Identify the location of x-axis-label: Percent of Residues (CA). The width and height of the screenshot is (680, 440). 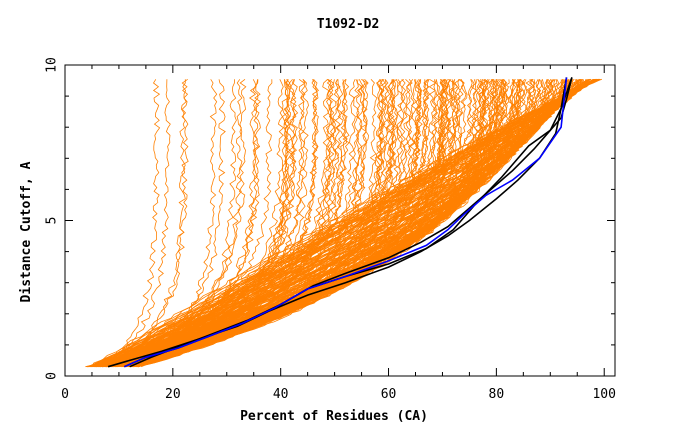
(334, 416).